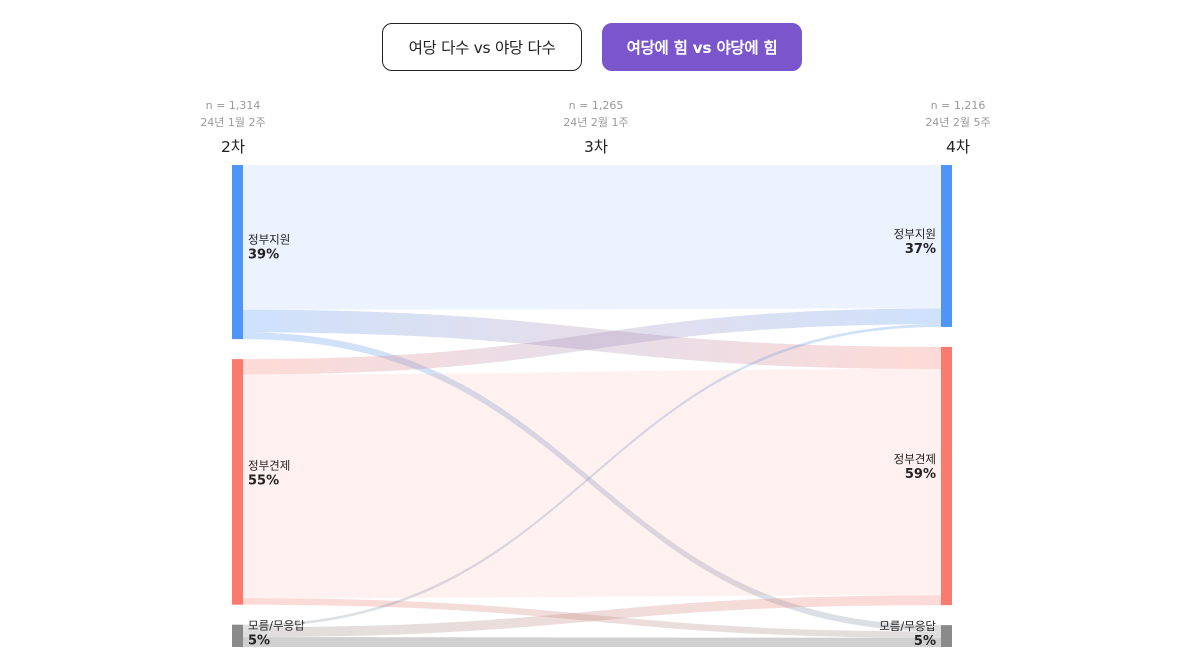  What do you see at coordinates (958, 105) in the screenshot?
I see `wave-sample-size: n = 1,216` at bounding box center [958, 105].